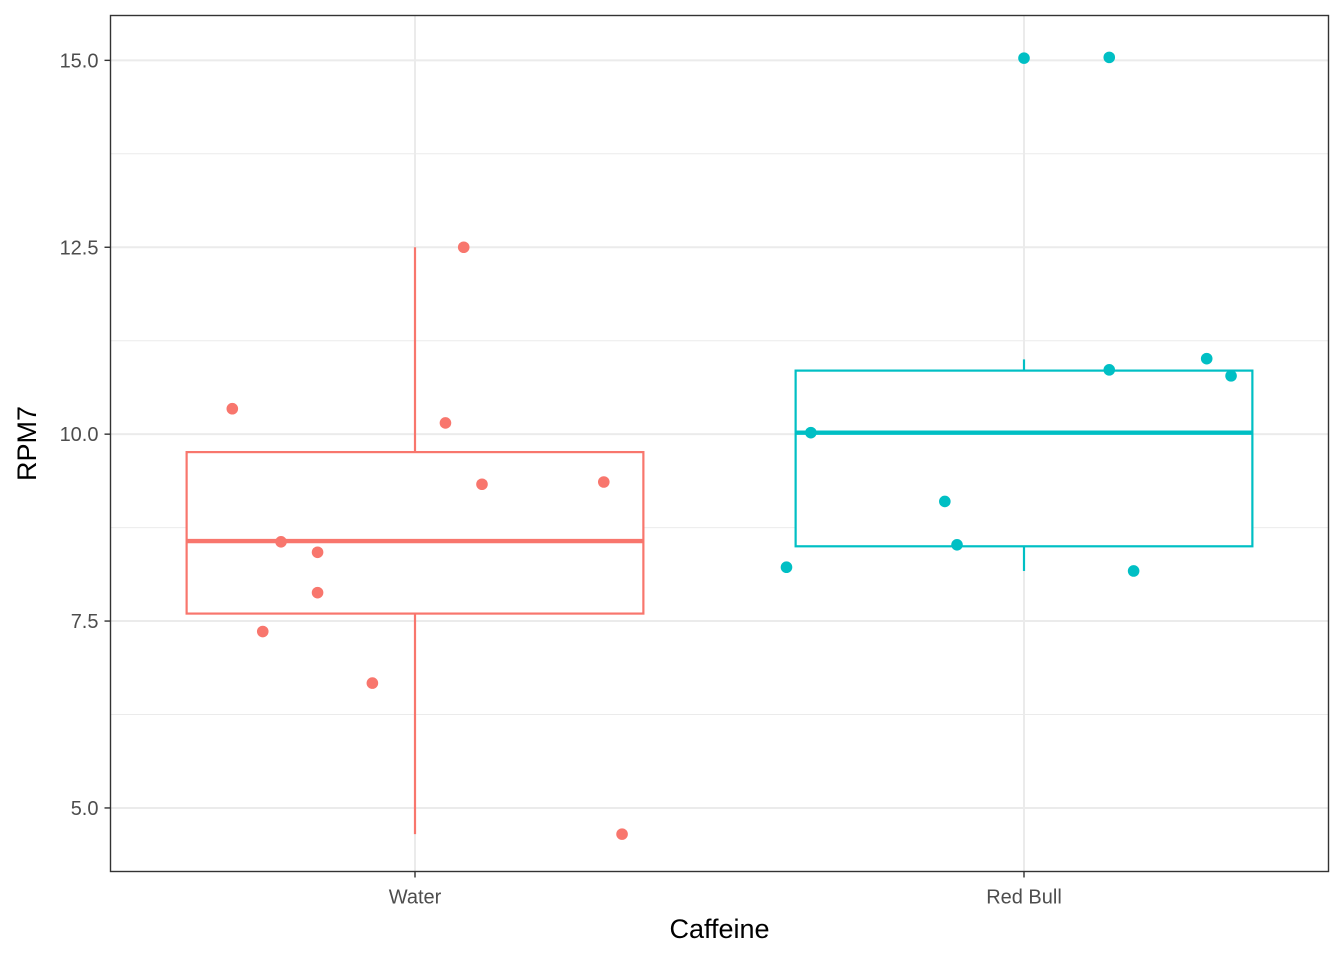  I want to click on x-axis-title: Caffeine, so click(719, 929).